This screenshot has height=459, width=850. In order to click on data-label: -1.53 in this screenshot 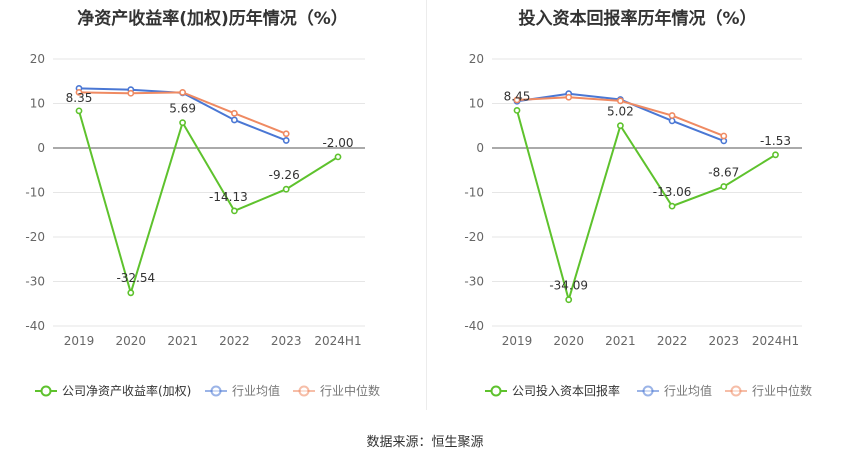, I will do `click(775, 141)`.